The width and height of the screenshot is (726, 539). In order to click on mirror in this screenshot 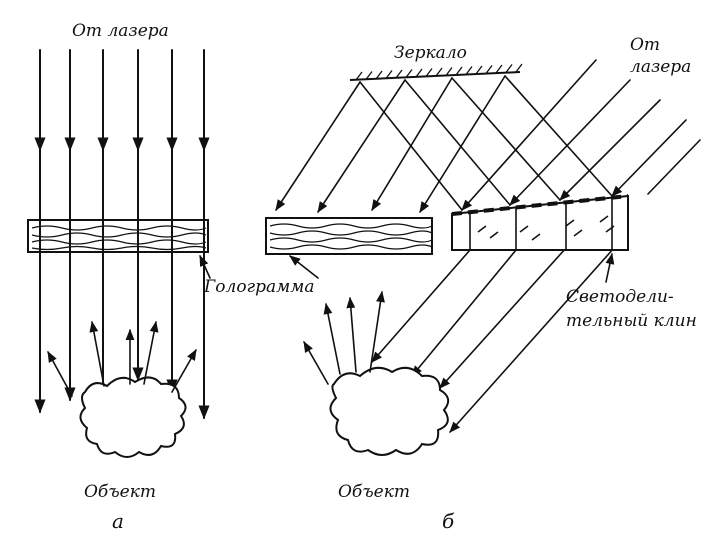, I will do `click(436, 72)`.